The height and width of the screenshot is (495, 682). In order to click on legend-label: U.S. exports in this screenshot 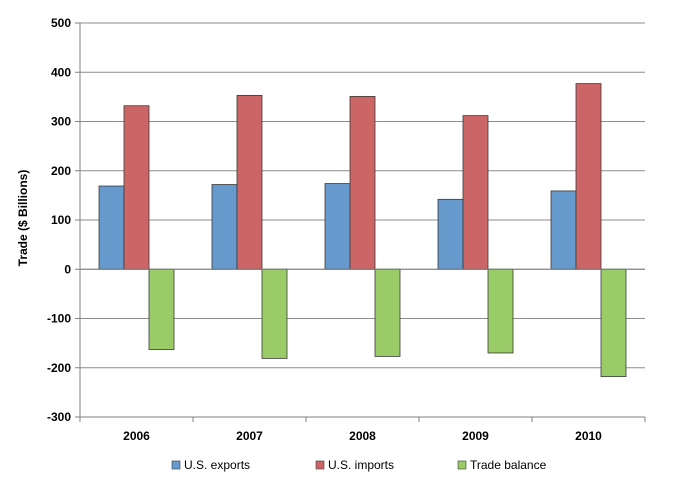, I will do `click(217, 465)`.